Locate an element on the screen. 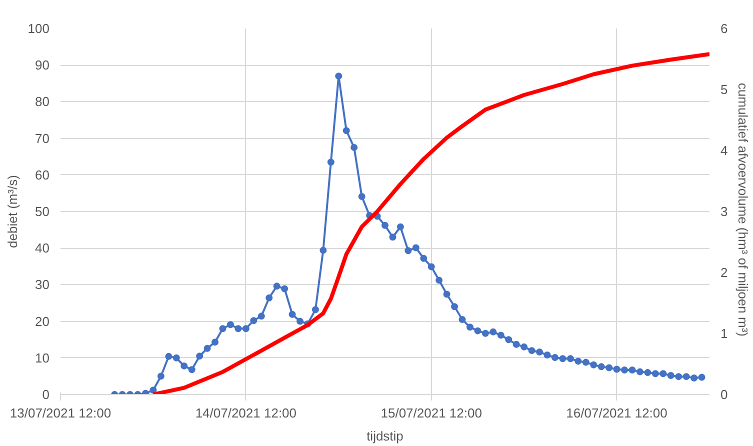 The height and width of the screenshot is (446, 753). x-tick-label: 15/07/2021 12:00 is located at coordinates (431, 413).